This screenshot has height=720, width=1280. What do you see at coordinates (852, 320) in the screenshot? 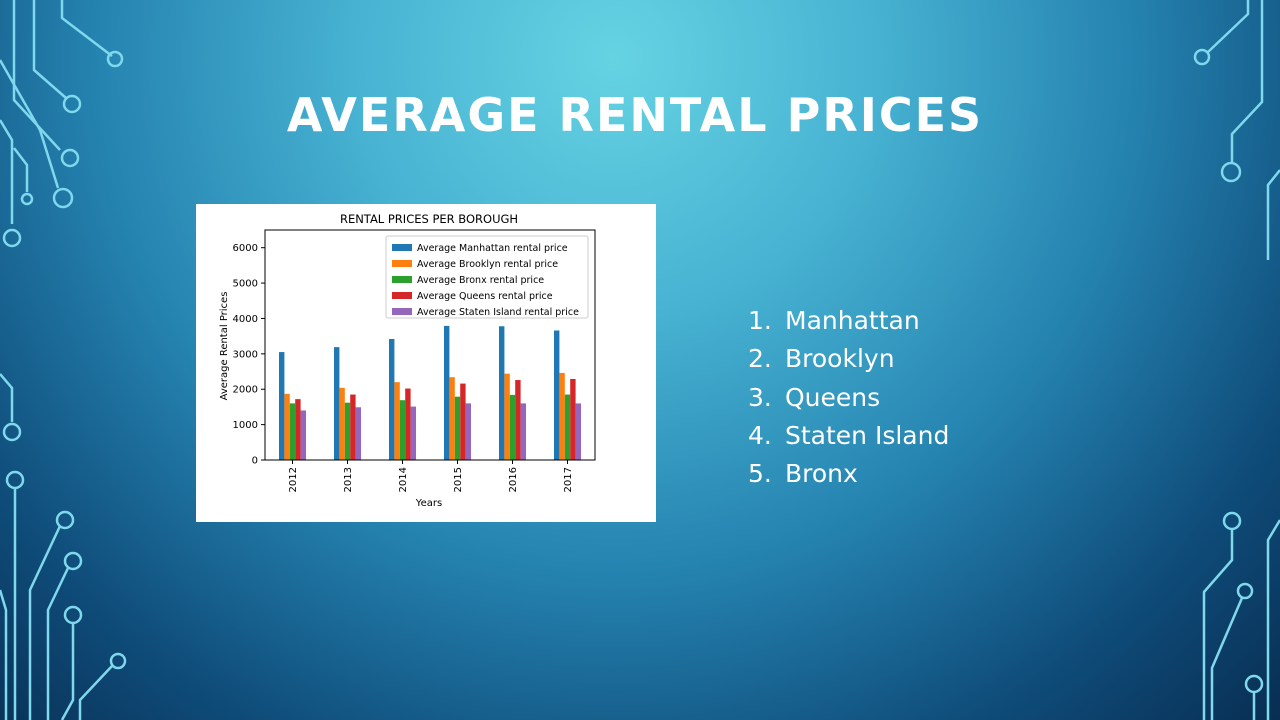
I see `ranking-label: Manhattan` at bounding box center [852, 320].